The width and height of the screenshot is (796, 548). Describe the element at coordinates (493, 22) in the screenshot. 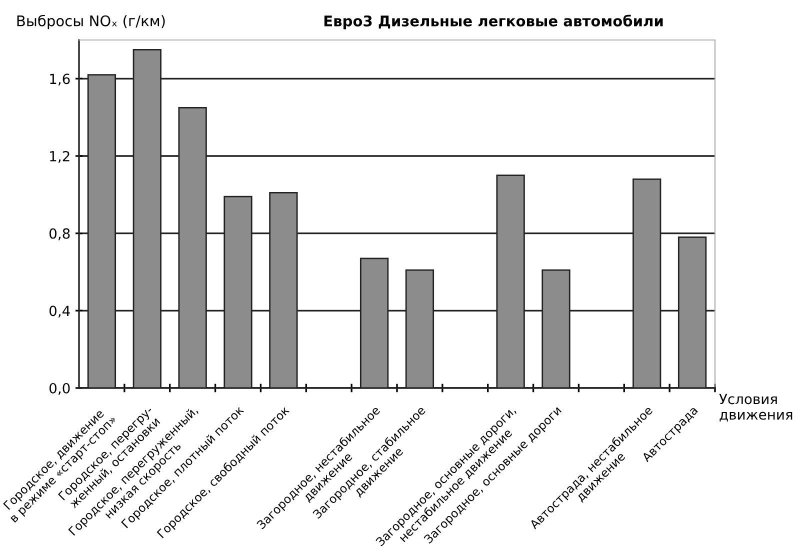

I see `chart-title: Евро3 Дизельные легковые автомобили` at that location.